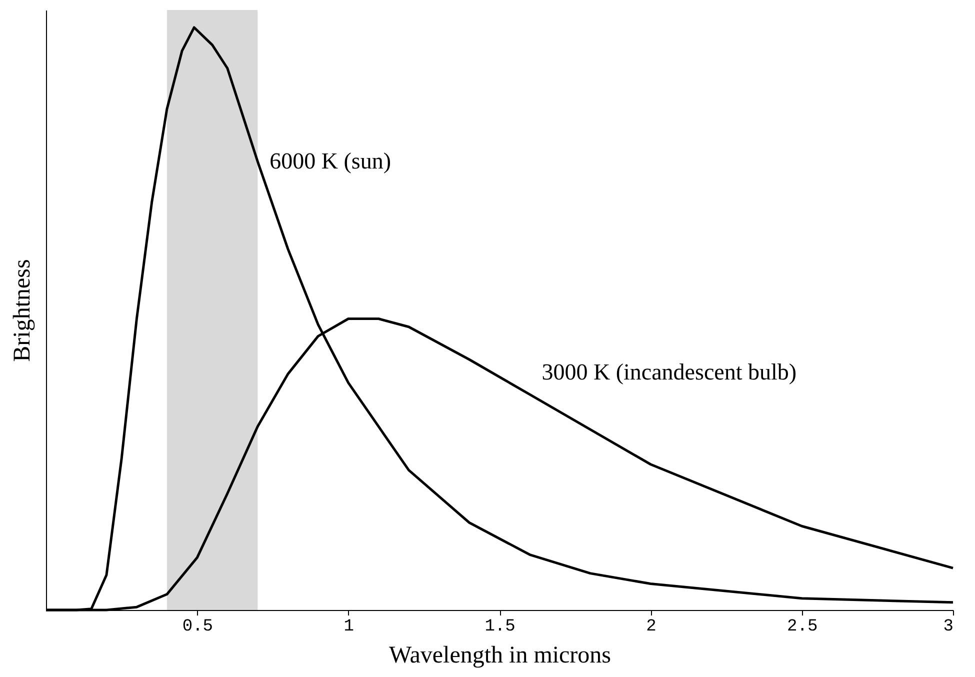 The height and width of the screenshot is (677, 975). What do you see at coordinates (197, 627) in the screenshot?
I see `x-tick-label: 0.5` at bounding box center [197, 627].